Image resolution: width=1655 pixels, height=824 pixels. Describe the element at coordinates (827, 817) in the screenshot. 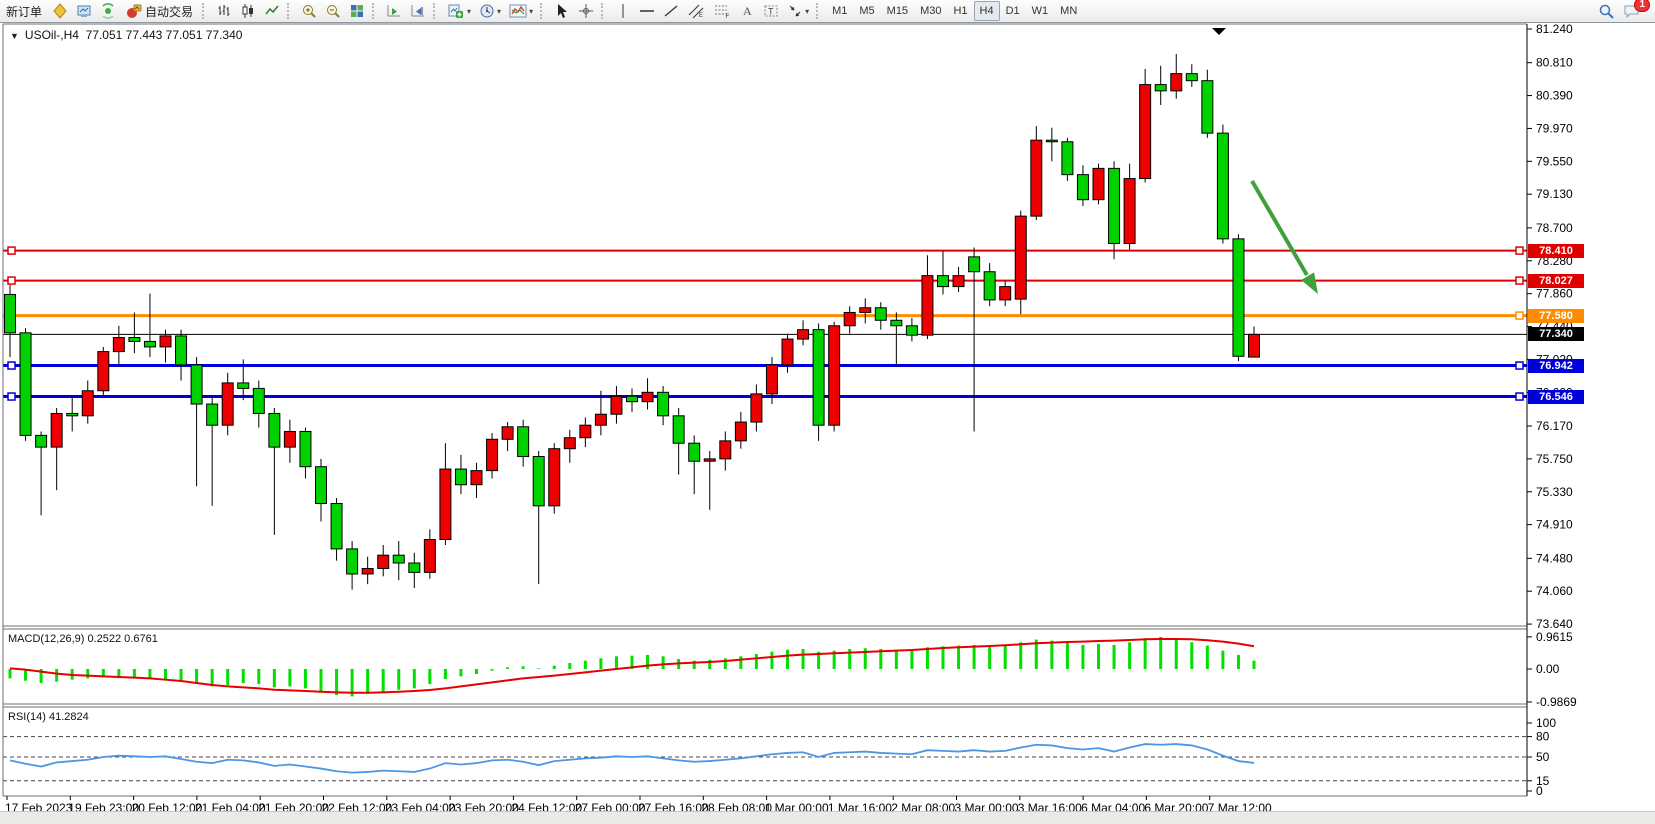

I see `status-bar` at that location.